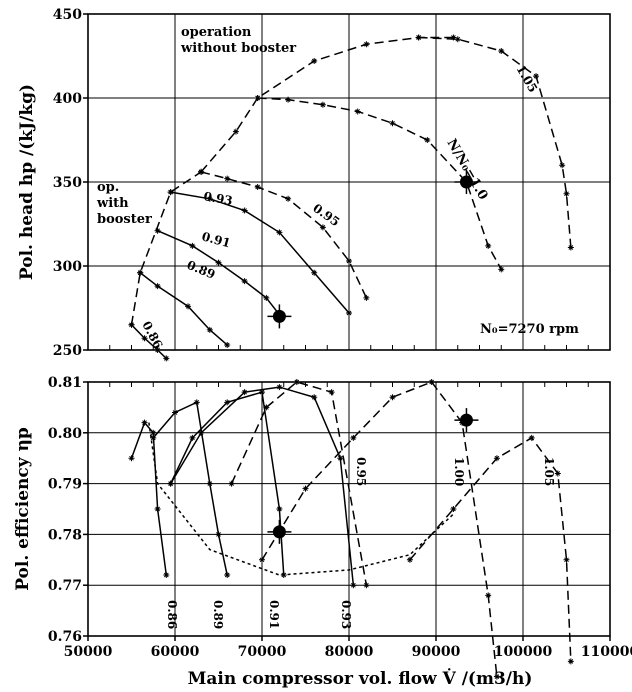 This screenshot has height=692, width=632. I want to click on series-line-0.91, so click(218, 273).